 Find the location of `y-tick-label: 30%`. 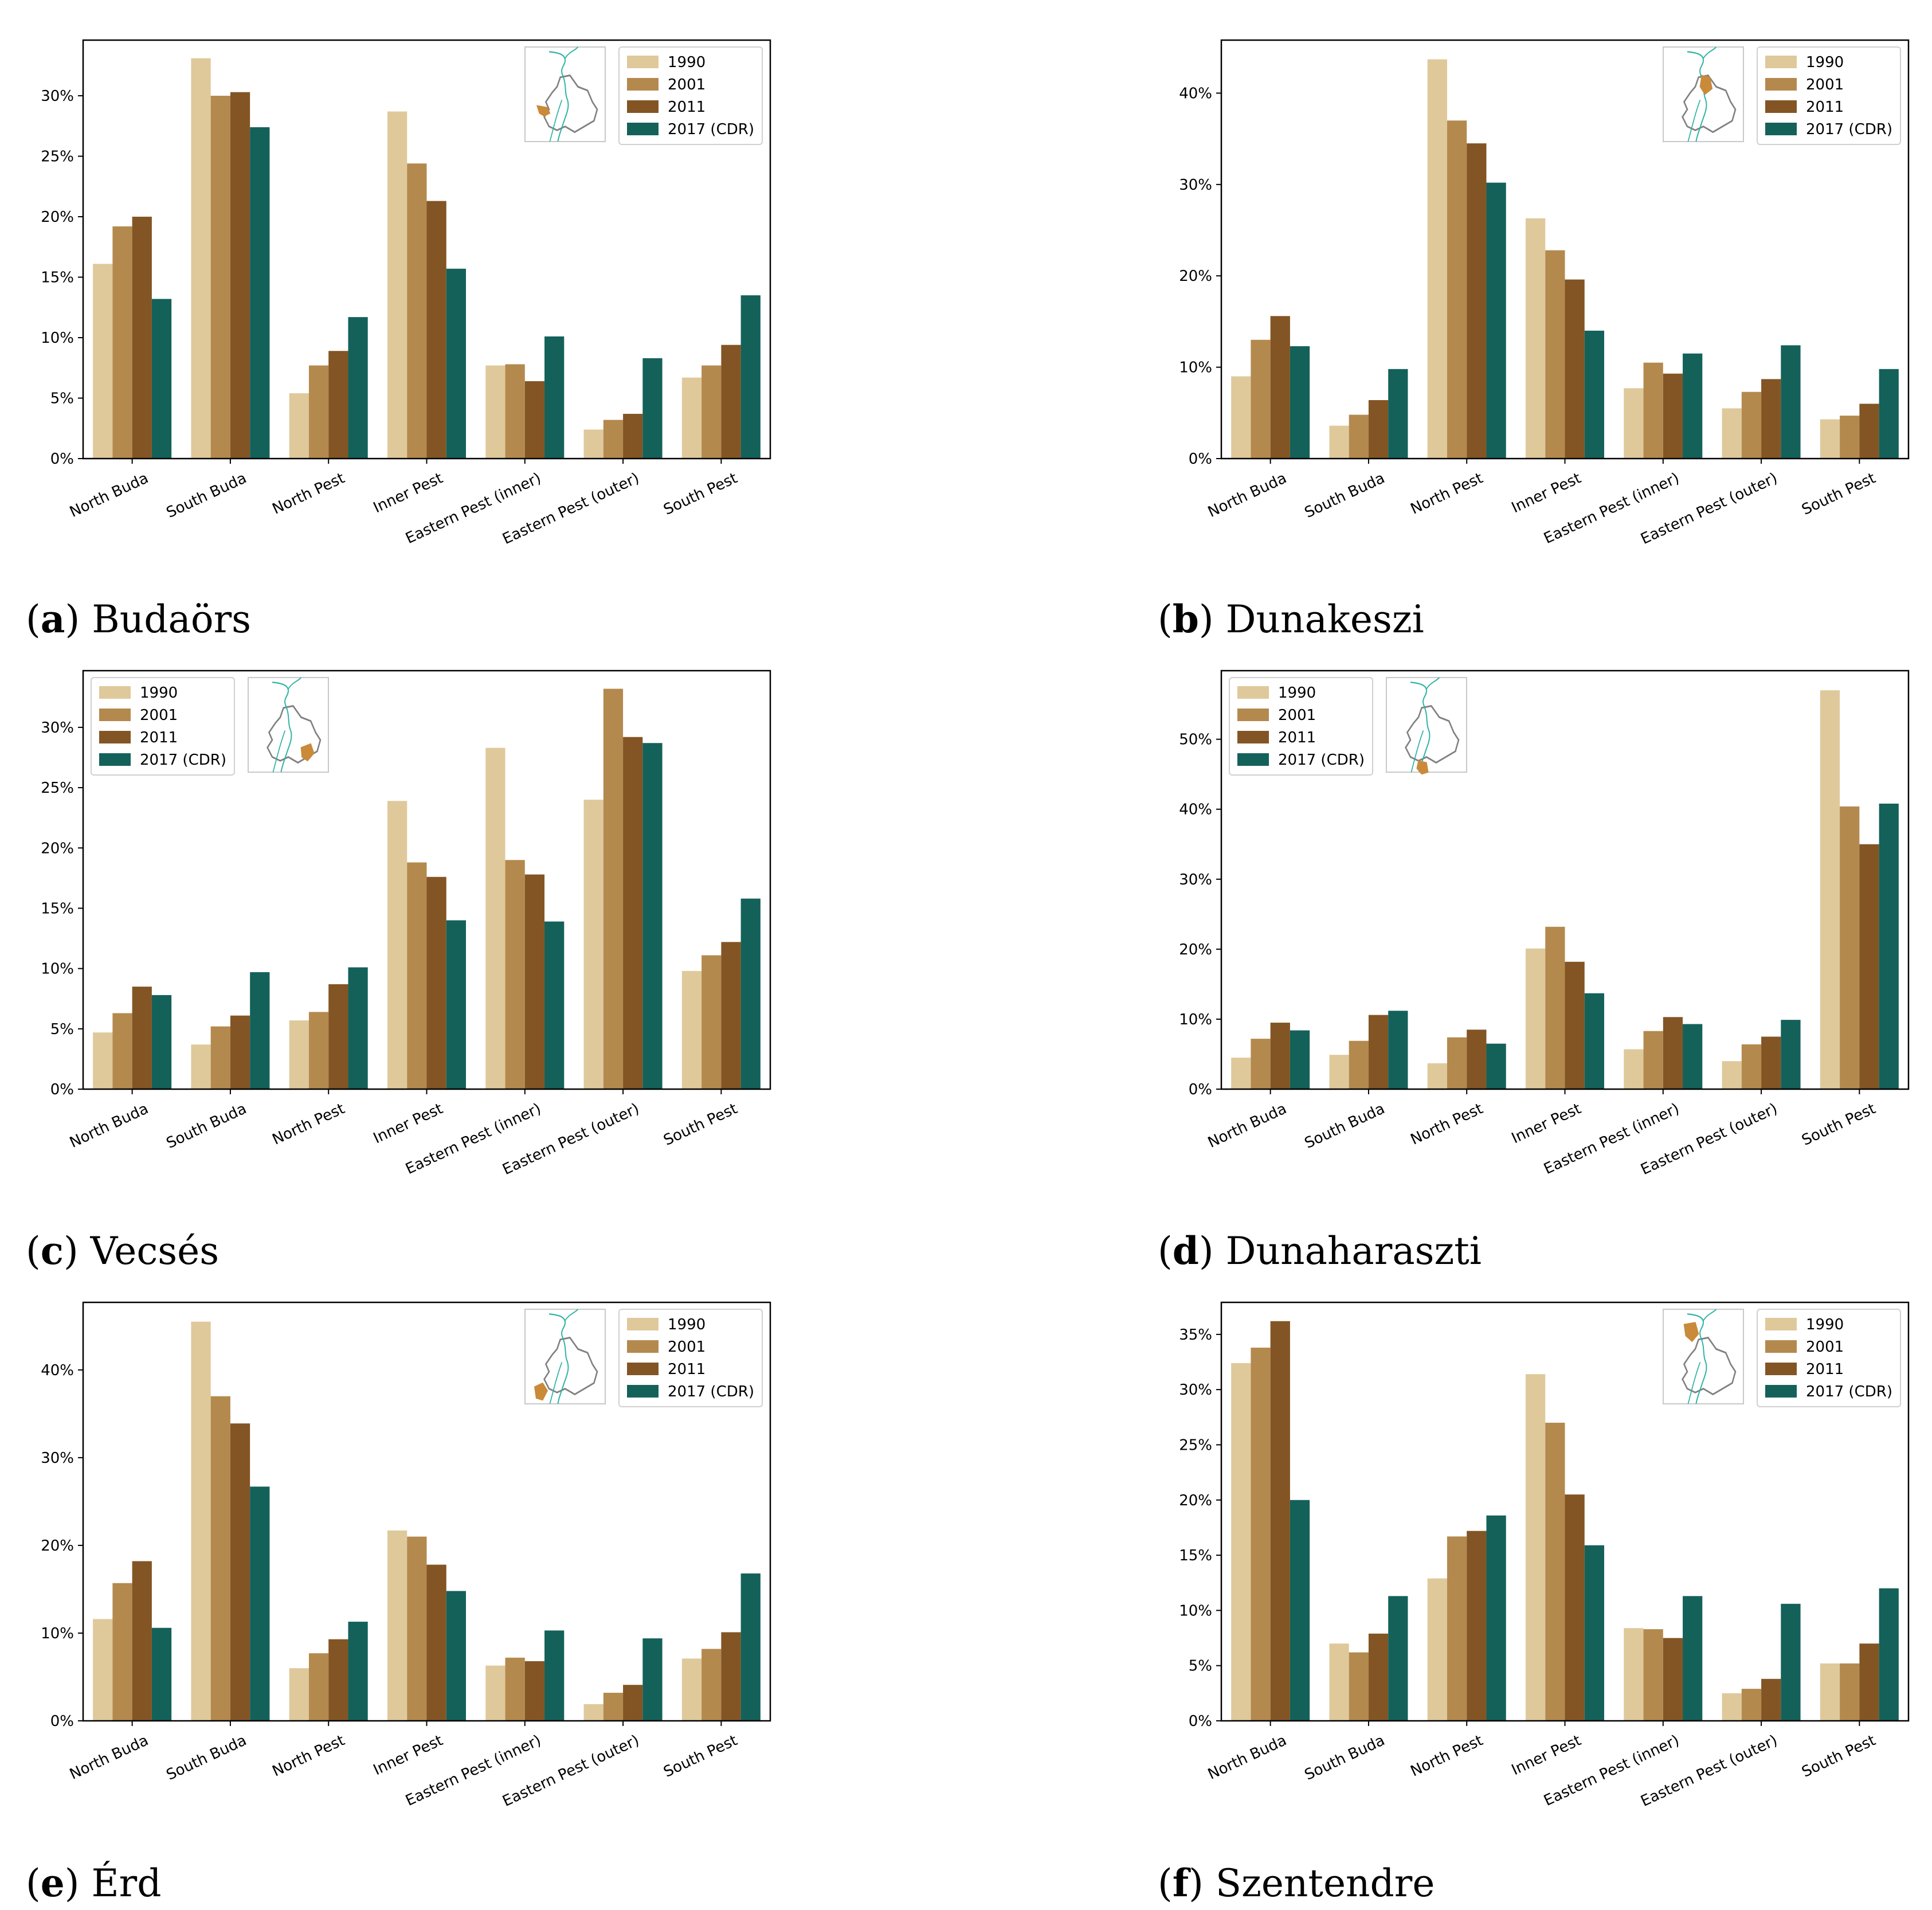

y-tick-label: 30% is located at coordinates (57, 96).